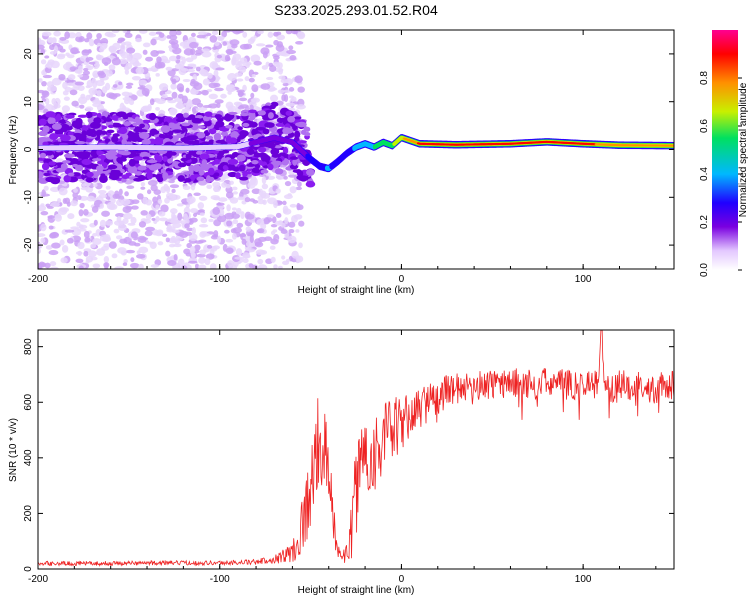 The width and height of the screenshot is (750, 600). Describe the element at coordinates (704, 174) in the screenshot. I see `colorbar-tick-label: 0.4` at that location.